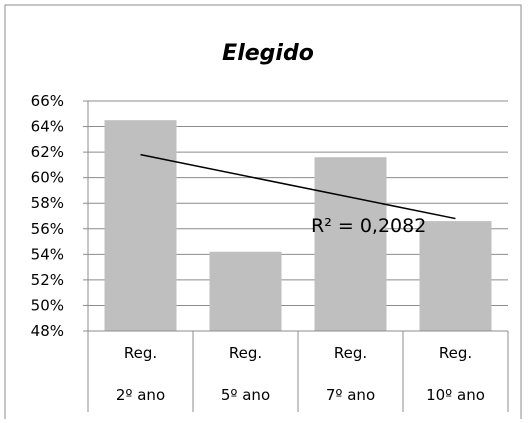  What do you see at coordinates (47, 305) in the screenshot?
I see `y-tick-label: 50%` at bounding box center [47, 305].